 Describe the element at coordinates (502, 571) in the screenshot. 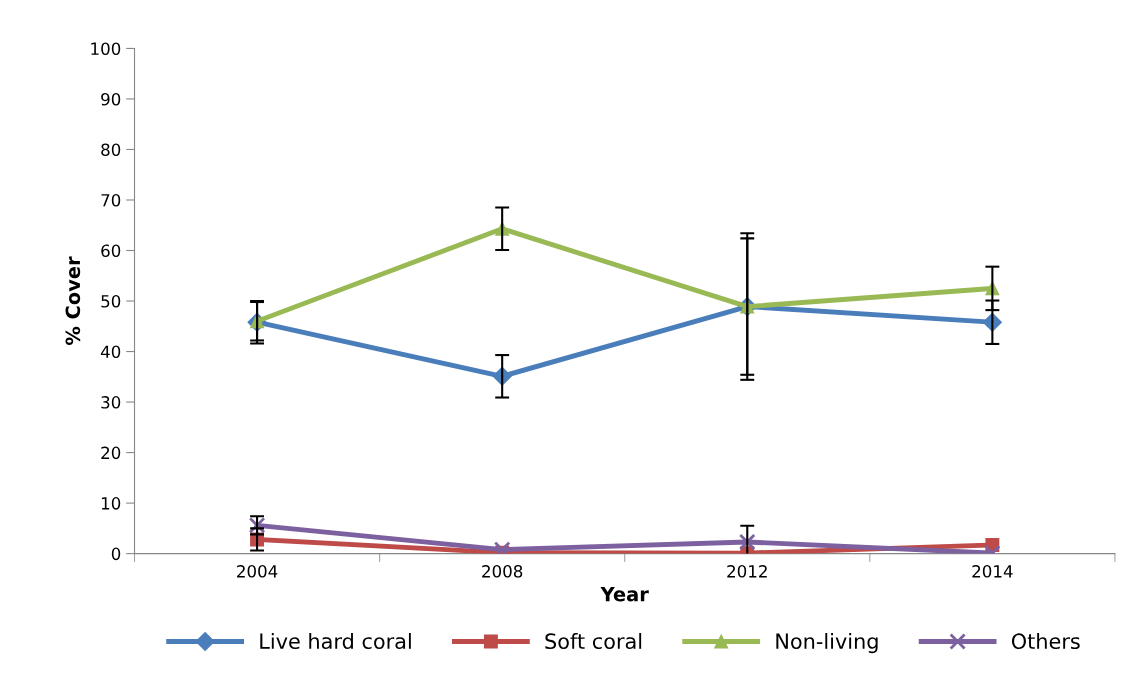

I see `x-tick-label: 2008` at that location.